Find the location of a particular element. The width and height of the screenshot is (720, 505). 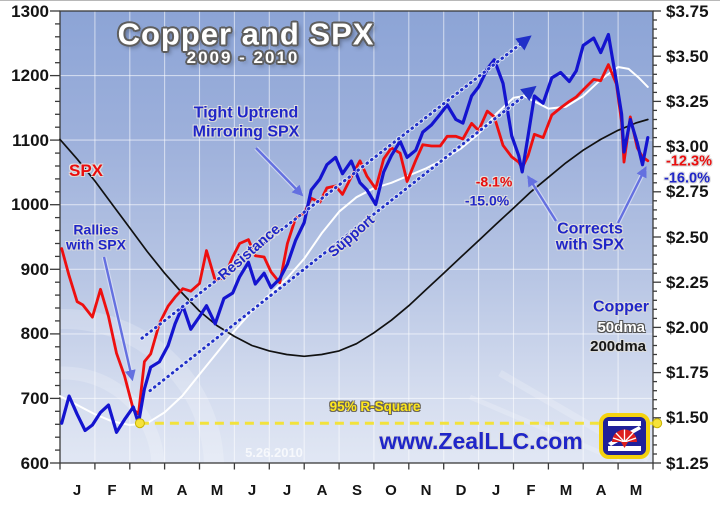

right-axis-tick-label: $2.75 is located at coordinates (687, 191).